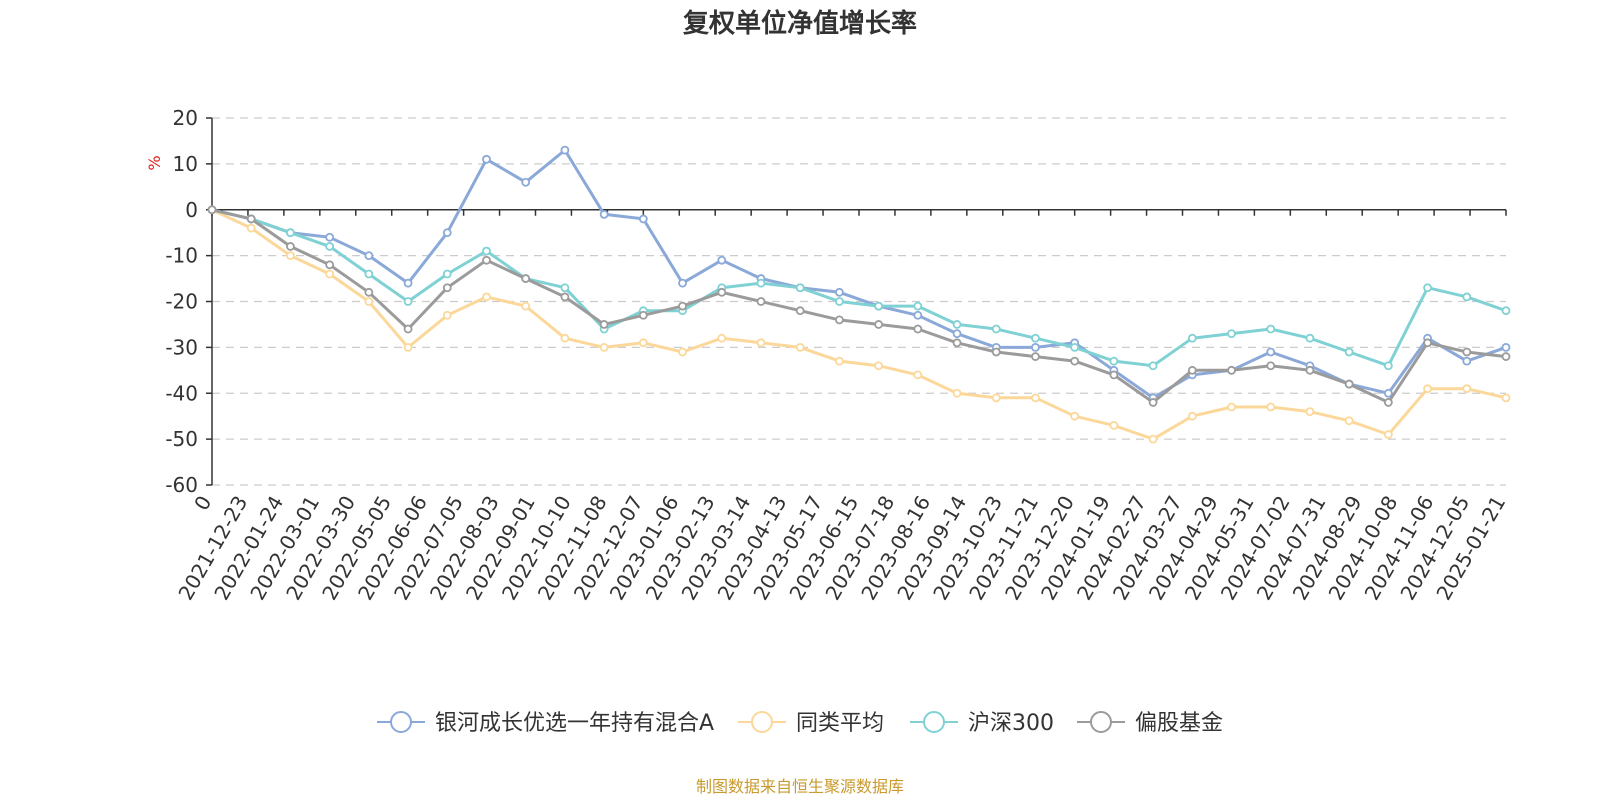  I want to click on legend-item-3: 偏股基金, so click(1150, 723).